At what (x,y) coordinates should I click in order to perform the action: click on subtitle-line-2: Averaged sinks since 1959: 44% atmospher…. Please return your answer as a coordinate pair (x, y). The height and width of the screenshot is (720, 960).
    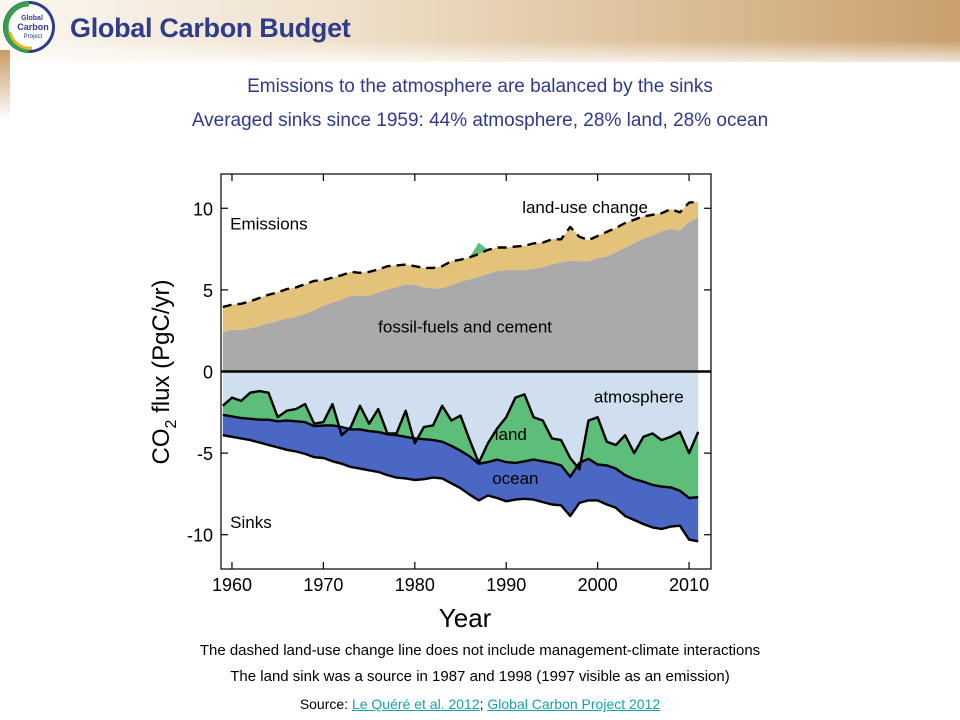
    Looking at the image, I should click on (480, 120).